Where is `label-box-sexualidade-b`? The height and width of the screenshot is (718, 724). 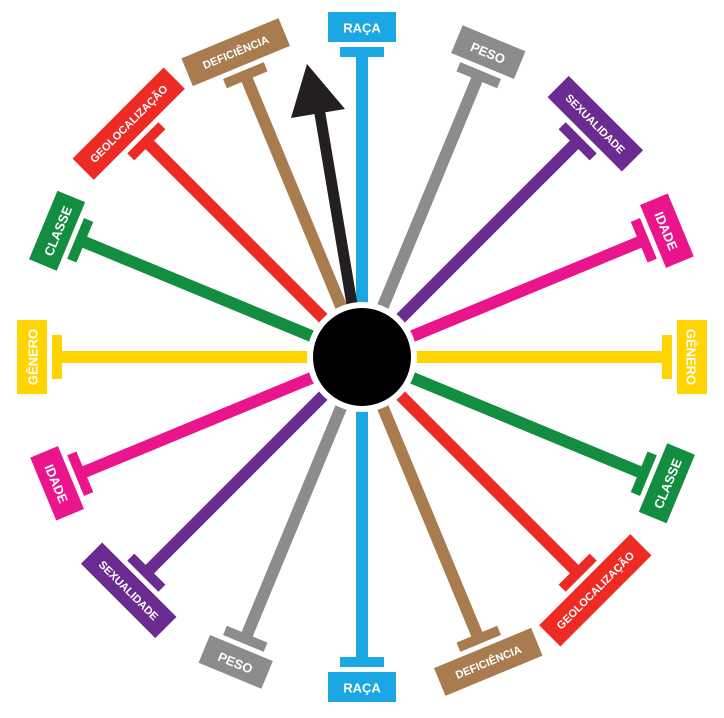
label-box-sexualidade-b is located at coordinates (128, 590).